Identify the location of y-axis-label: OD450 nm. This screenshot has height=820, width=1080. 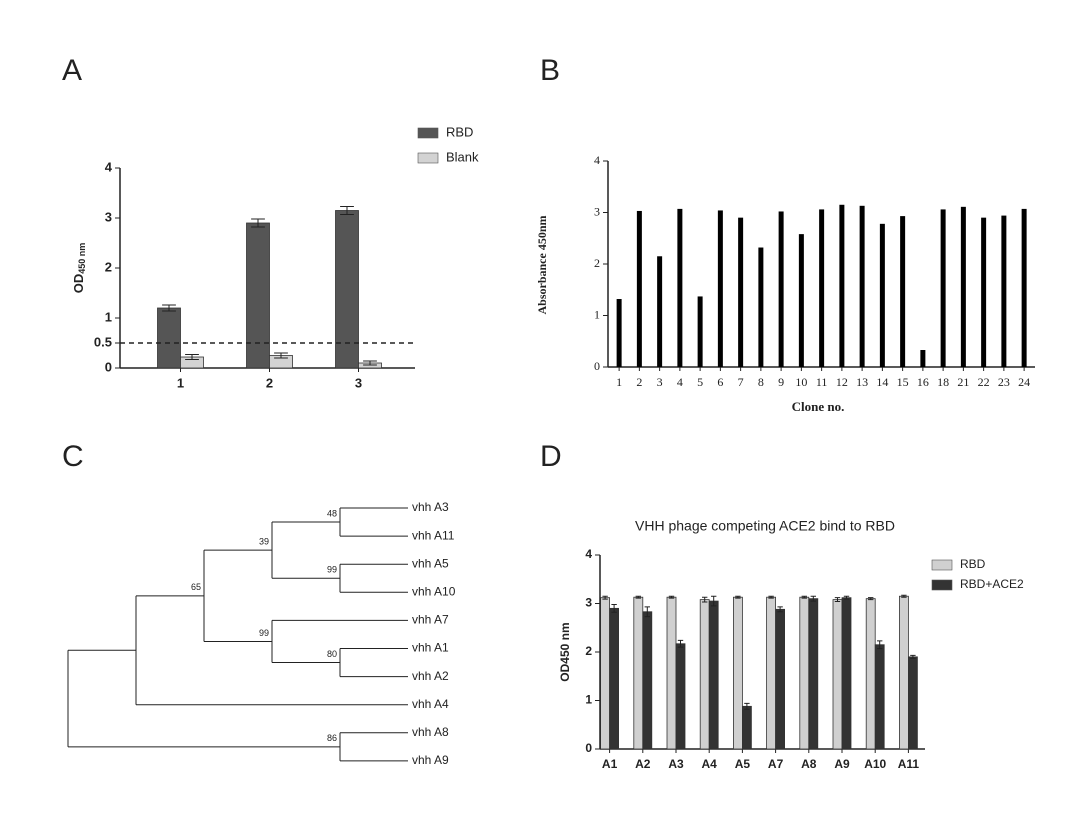
(565, 651).